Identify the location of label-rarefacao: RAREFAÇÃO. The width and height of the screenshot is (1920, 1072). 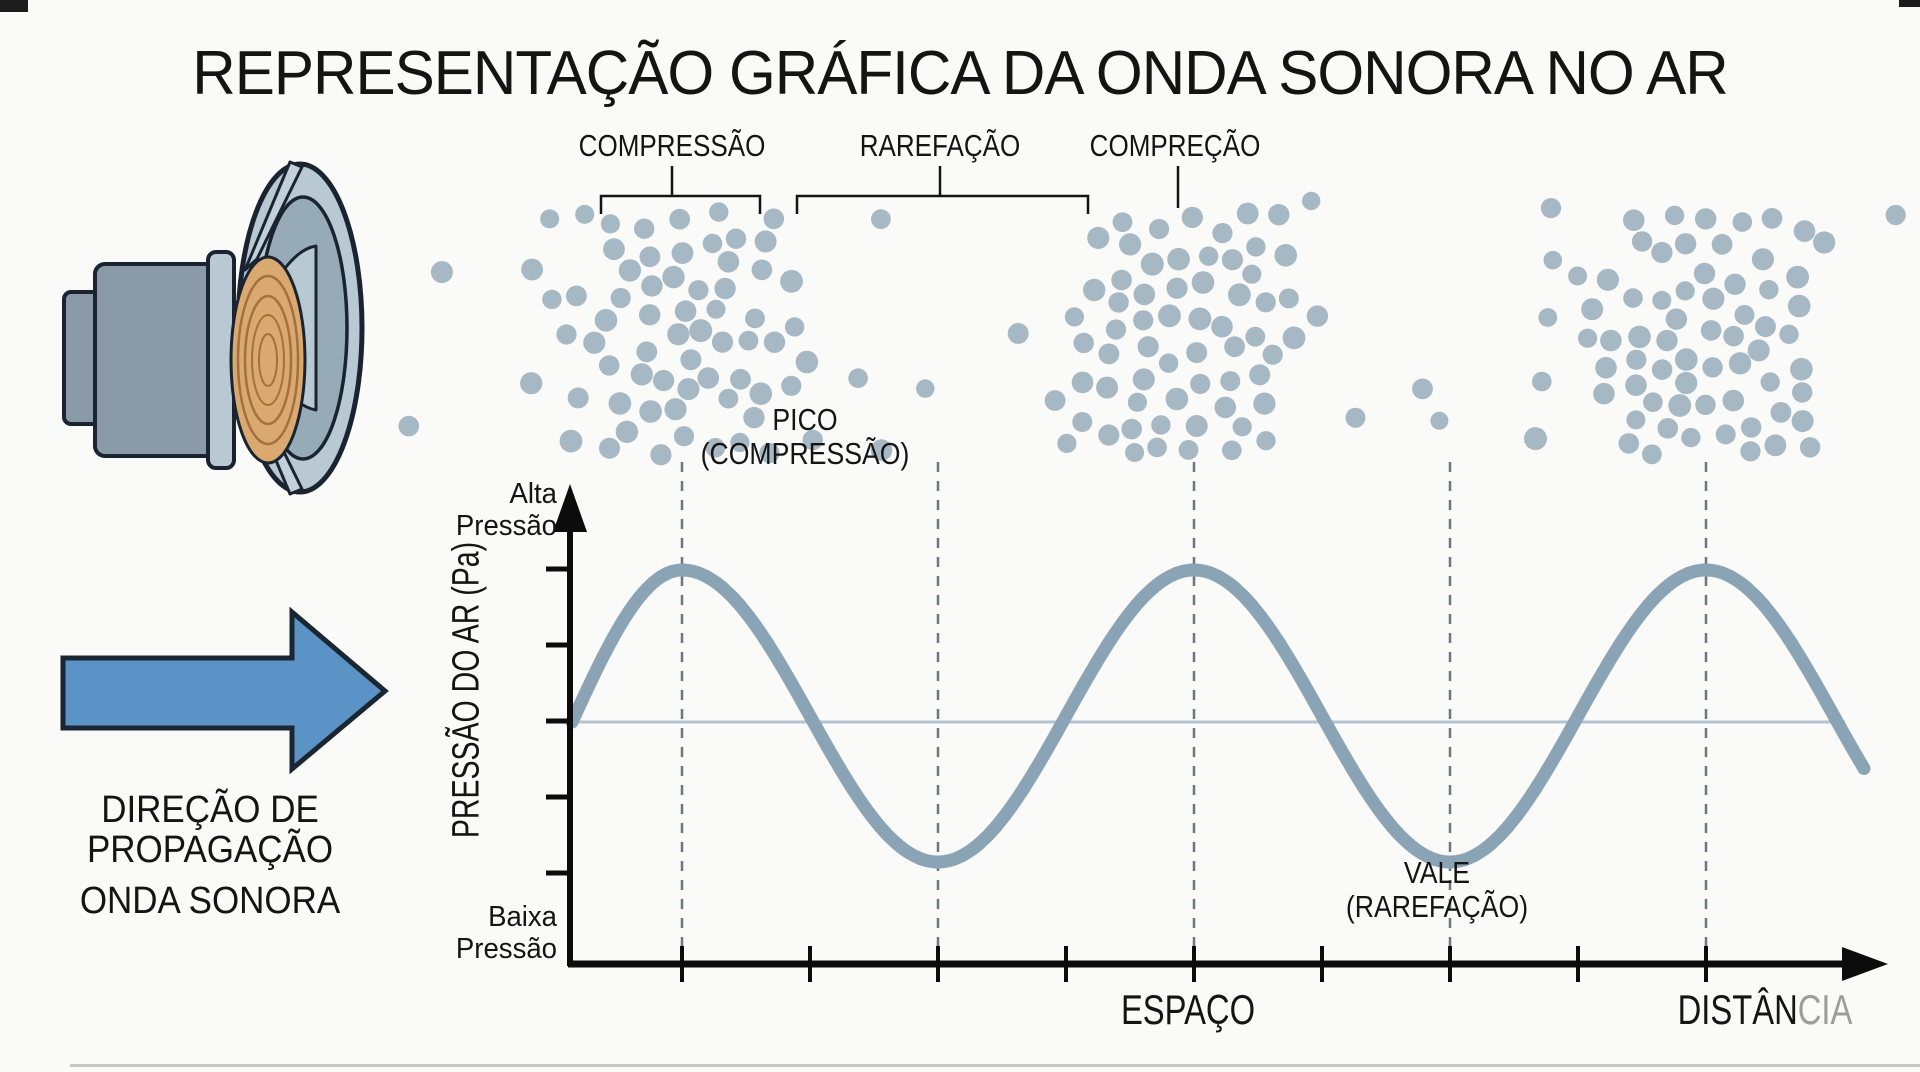
(940, 145).